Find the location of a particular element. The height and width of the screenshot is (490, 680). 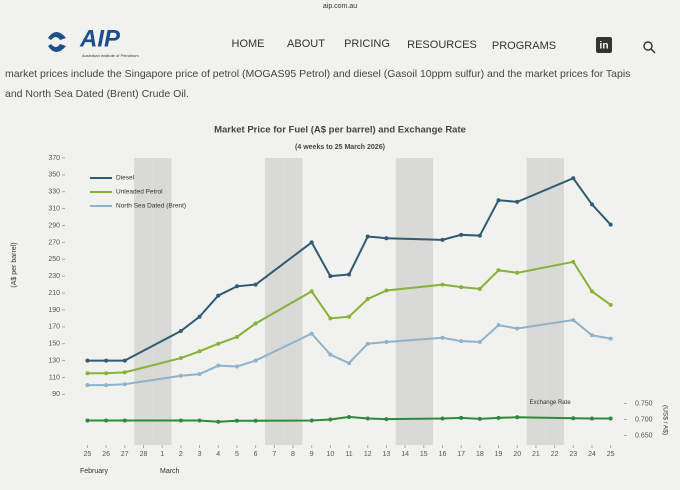

y-tick-label: 190 is located at coordinates (54, 310).